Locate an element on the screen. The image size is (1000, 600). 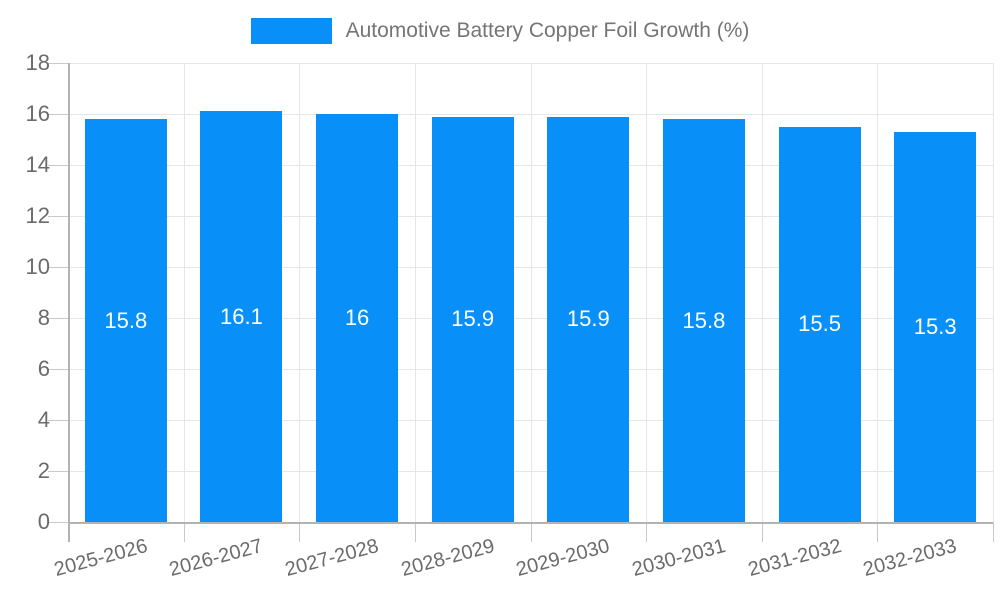
y-tick-label: 12 is located at coordinates (37, 215).